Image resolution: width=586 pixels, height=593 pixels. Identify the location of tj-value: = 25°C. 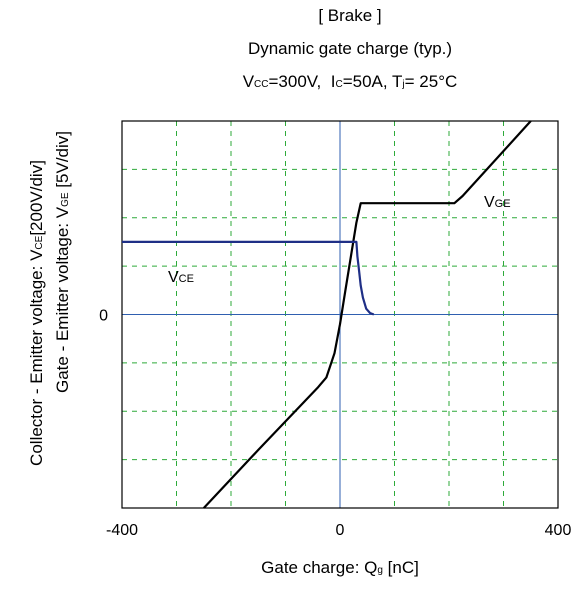
(431, 81).